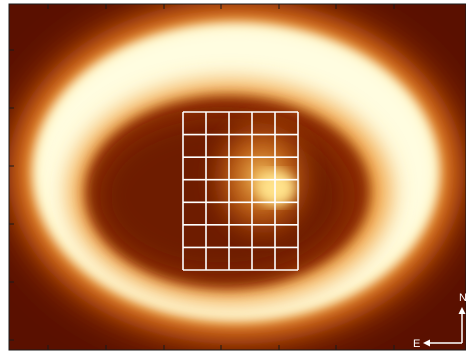 The width and height of the screenshot is (466, 354). I want to click on north-arrowhead-icon, so click(462, 310).